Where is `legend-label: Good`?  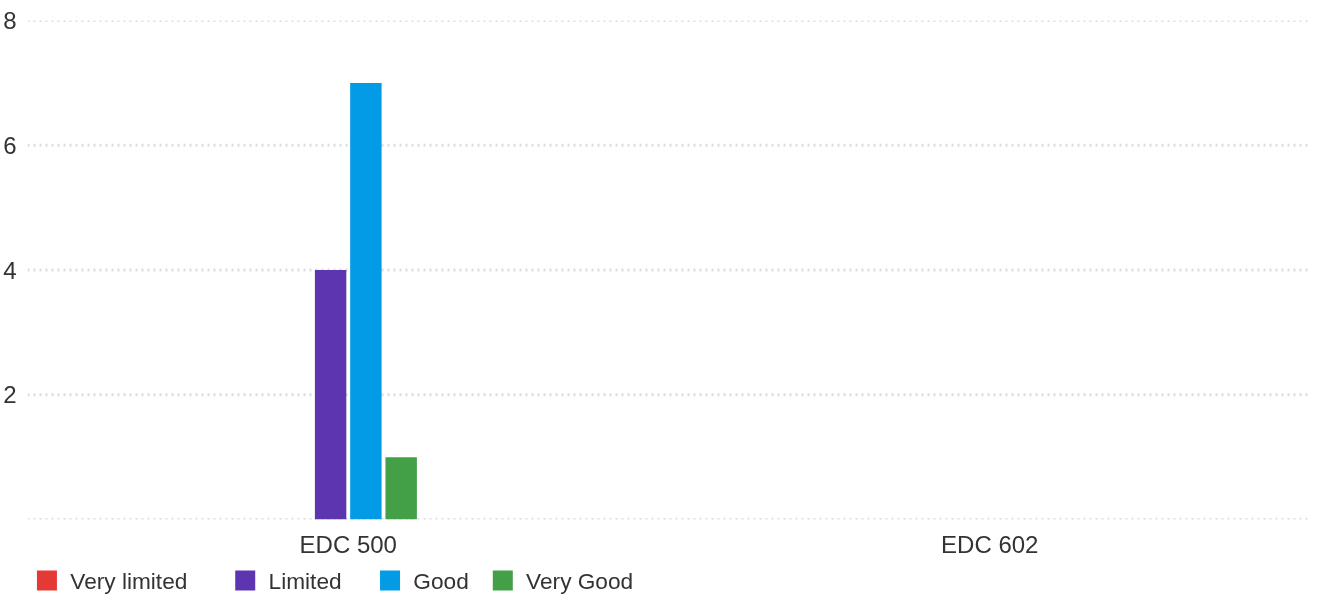
legend-label: Good is located at coordinates (441, 580).